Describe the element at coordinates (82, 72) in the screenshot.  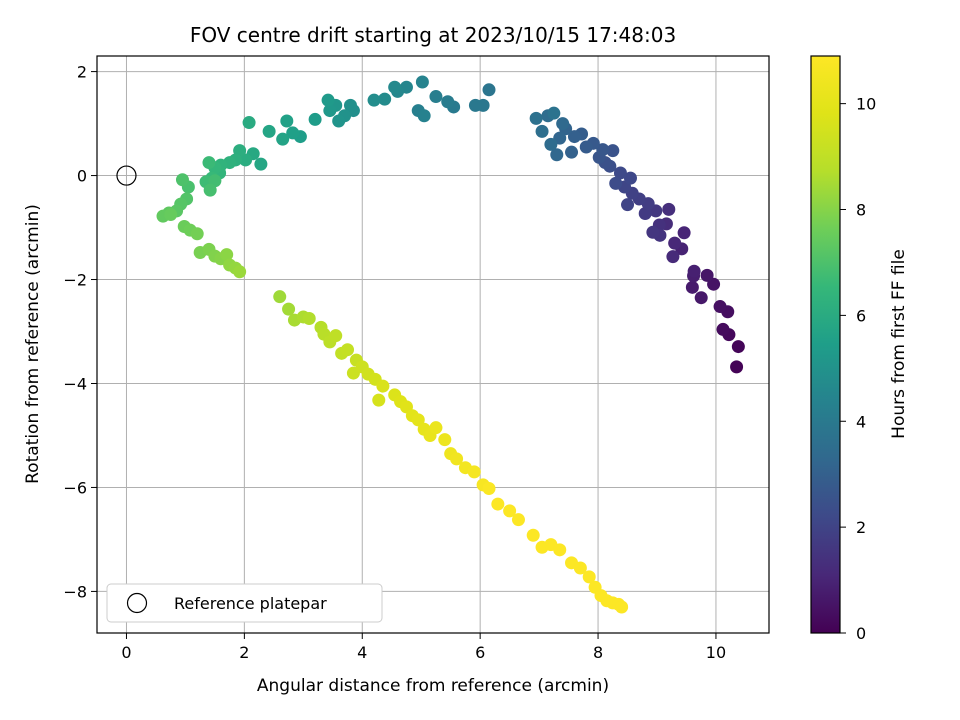
I see `y-tick-label: 2` at that location.